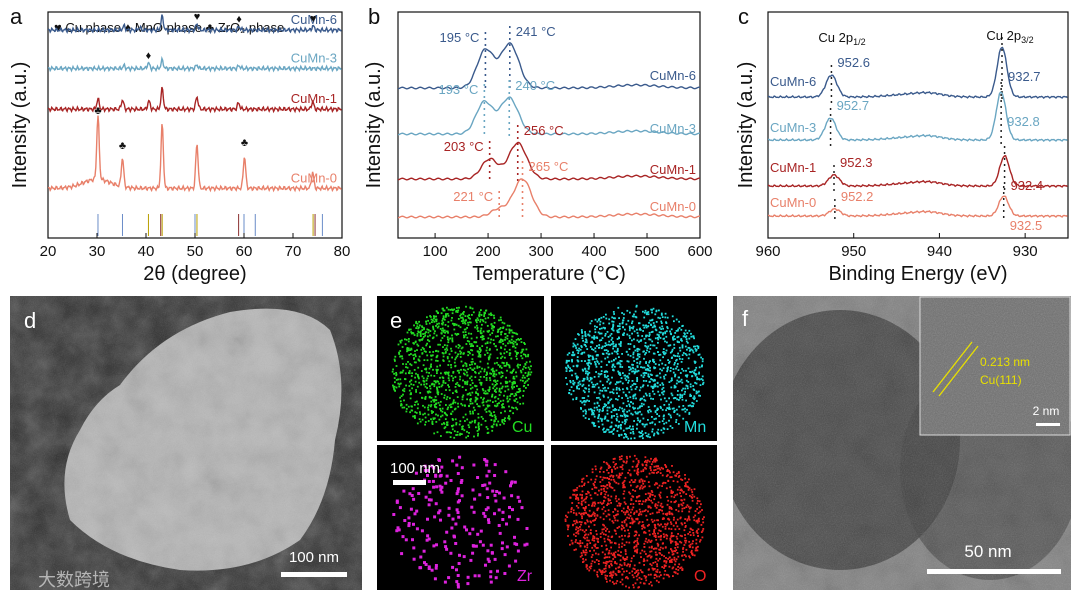 The width and height of the screenshot is (1079, 599). What do you see at coordinates (314, 177) in the screenshot?
I see `series-label-a: CuMn-0` at bounding box center [314, 177].